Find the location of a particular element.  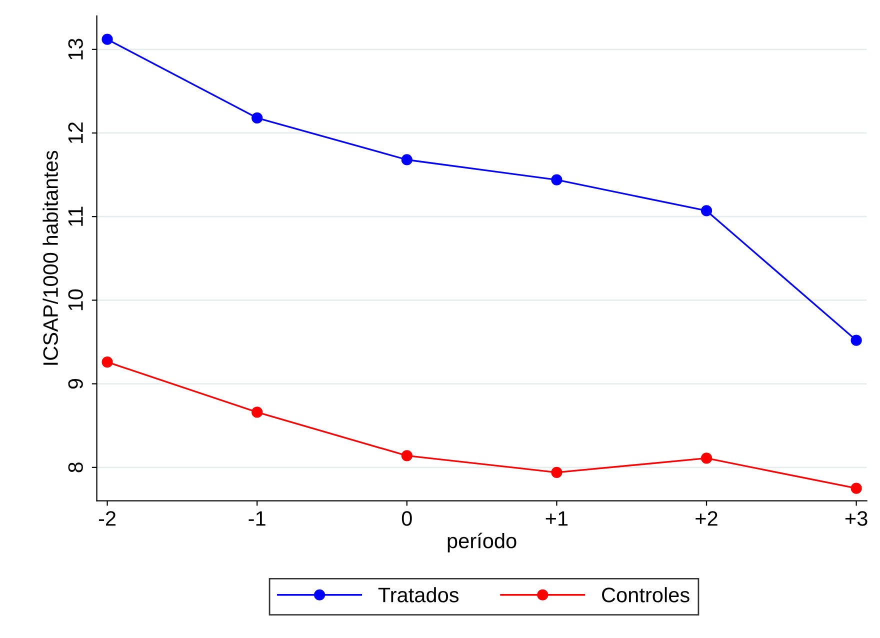

y-tick-label: 13 is located at coordinates (75, 49).